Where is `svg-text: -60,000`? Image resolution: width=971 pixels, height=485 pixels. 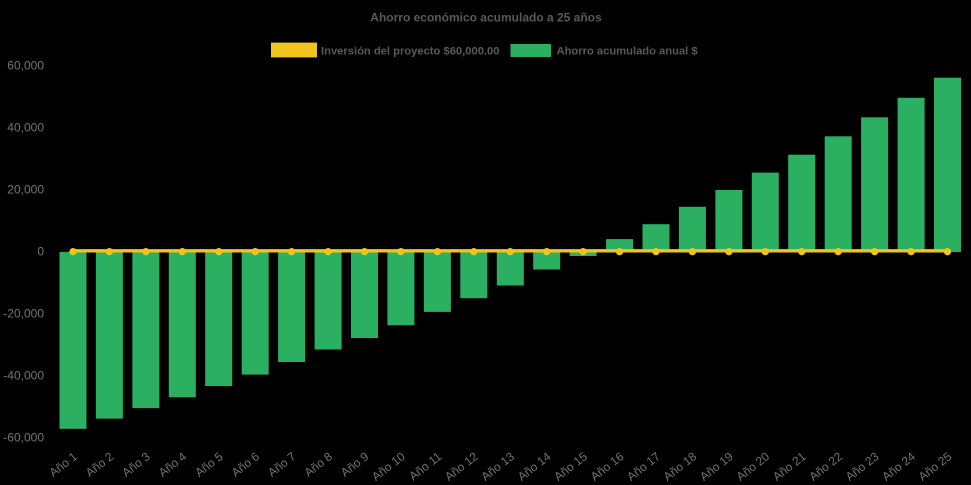
svg-text: -60,000 is located at coordinates (23, 437).